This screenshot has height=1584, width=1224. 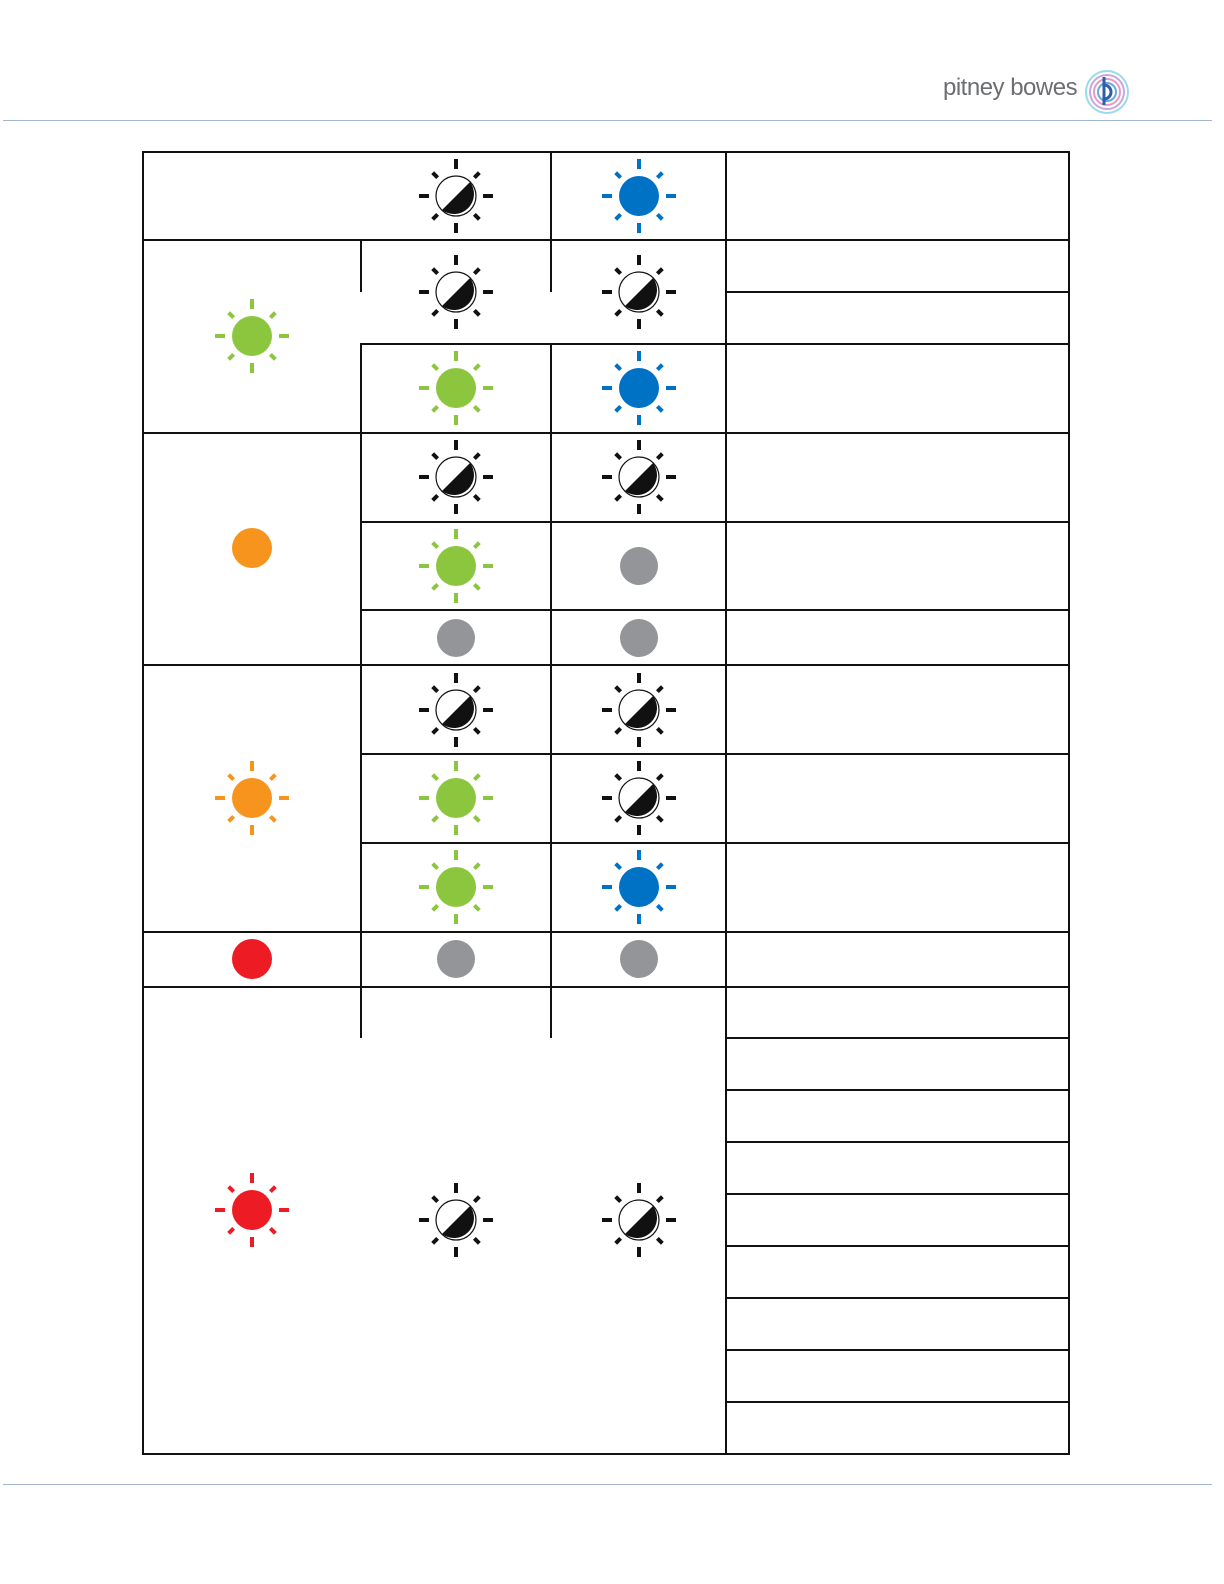 What do you see at coordinates (252, 798) in the screenshot?
I see `orange-led-blinking-icon` at bounding box center [252, 798].